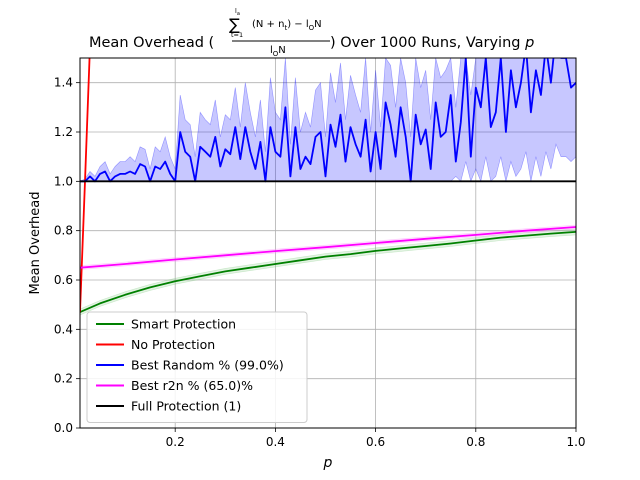 Image resolution: width=640 pixels, height=480 pixels. What do you see at coordinates (234, 24) in the screenshot?
I see `title-sum-symbol: ∑` at bounding box center [234, 24].